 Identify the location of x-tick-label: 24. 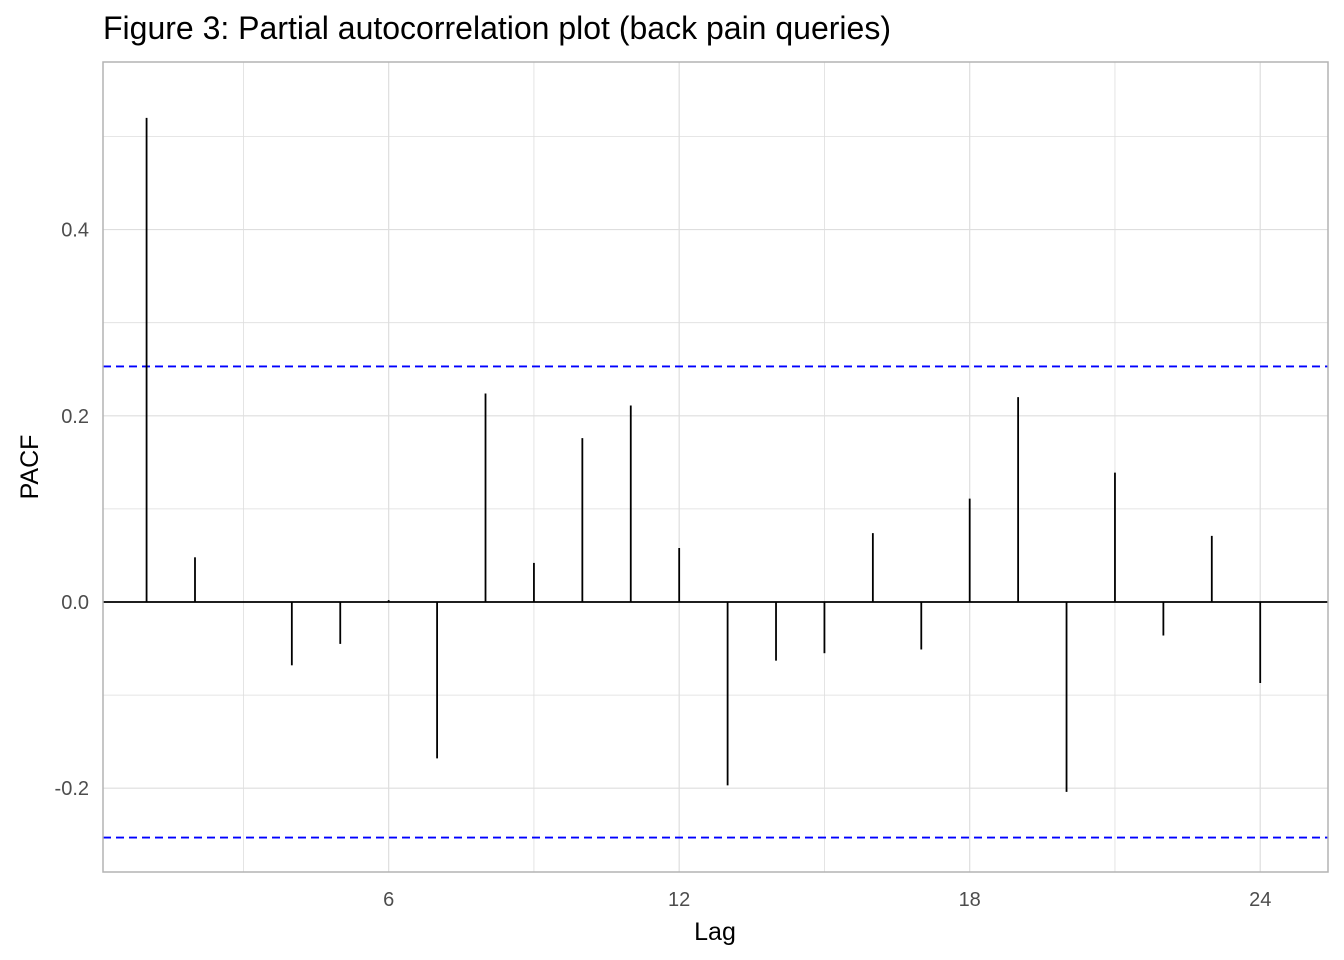
(1260, 900).